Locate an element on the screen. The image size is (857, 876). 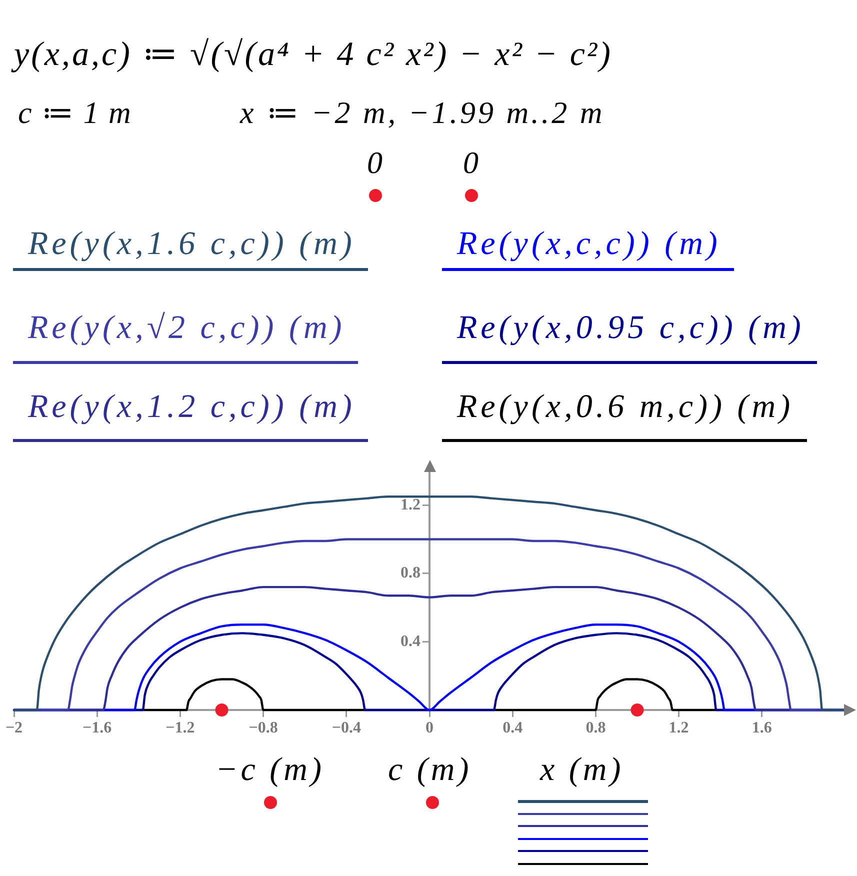
y-tick-label: 0.4 is located at coordinates (410, 641).